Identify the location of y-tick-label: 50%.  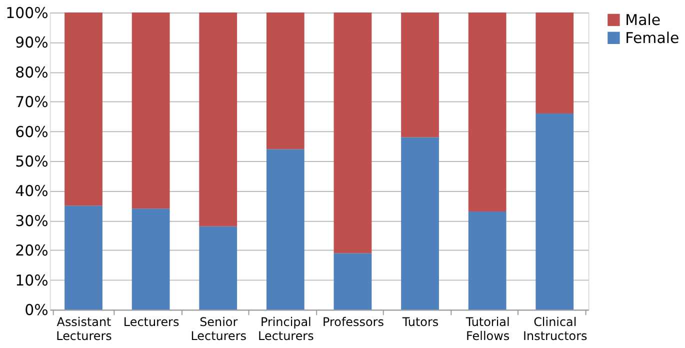
(31, 161).